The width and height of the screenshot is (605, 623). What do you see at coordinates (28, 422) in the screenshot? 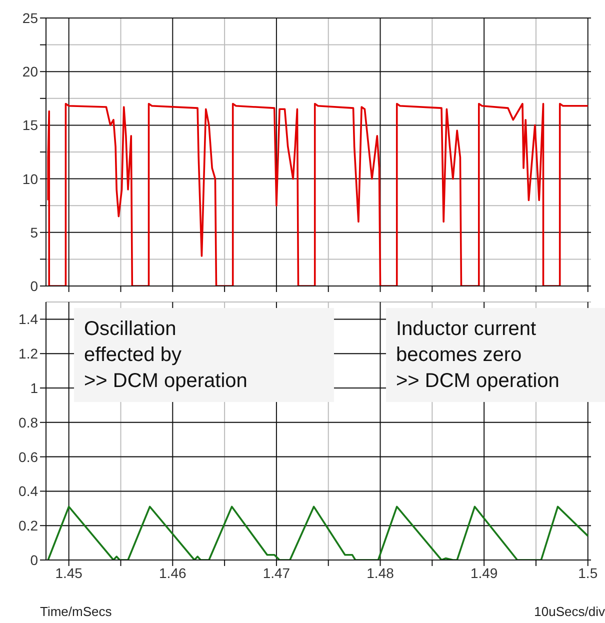
I see `y-tick-label: 0.8` at bounding box center [28, 422].